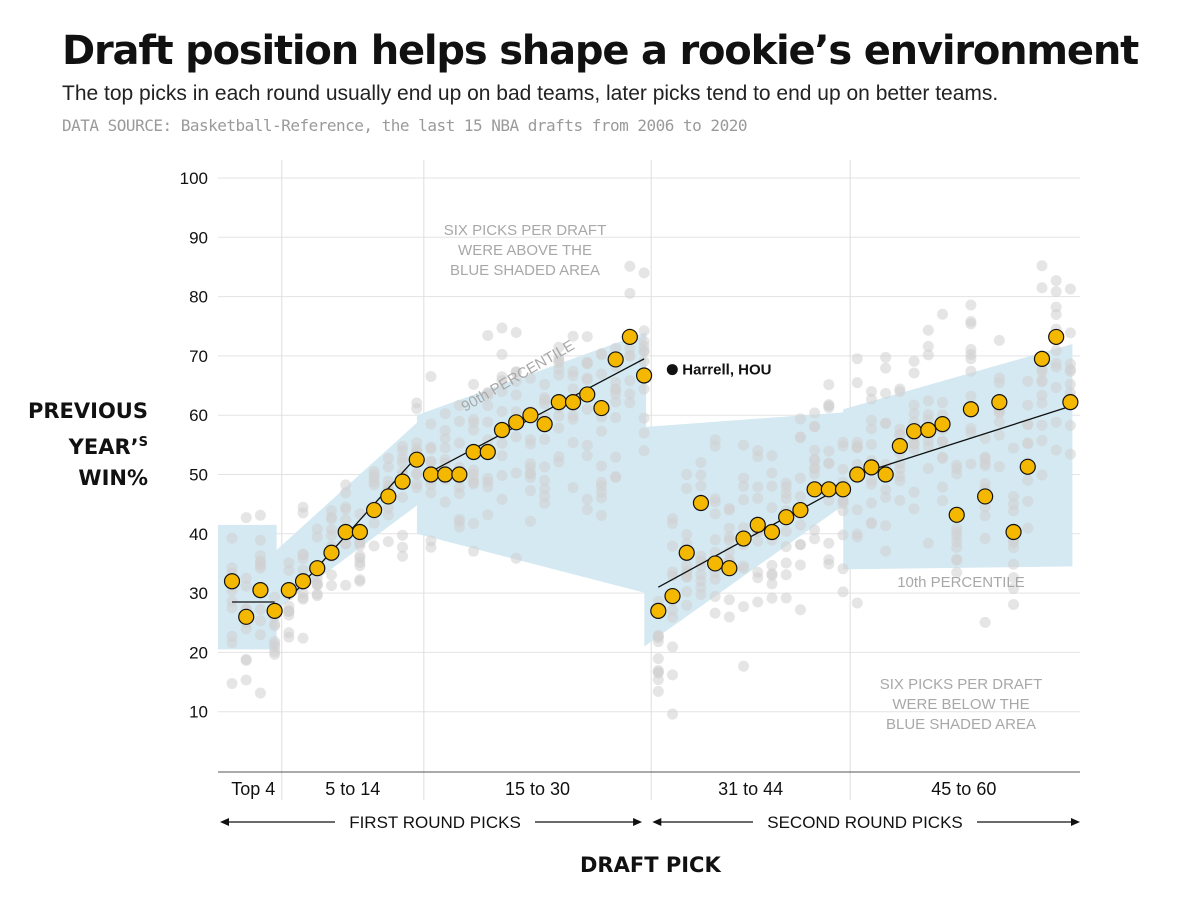  I want to click on y-axis-title-line2-main: YEAR’, so click(103, 447).